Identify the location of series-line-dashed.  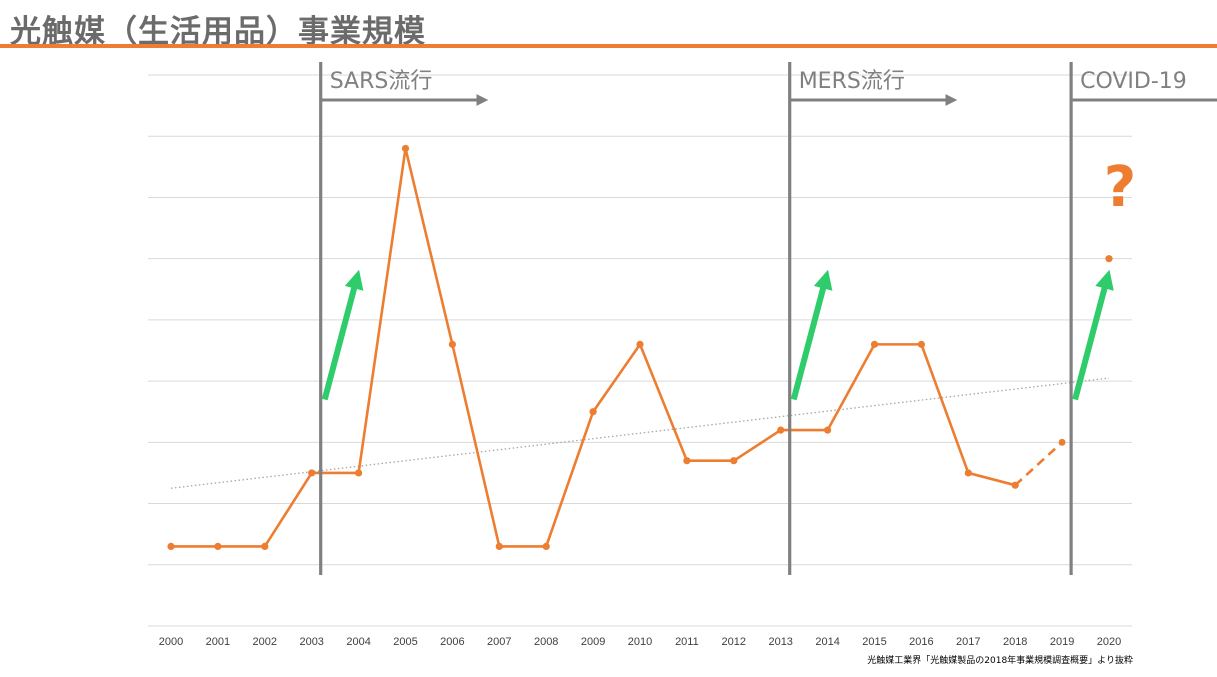
(1038, 464).